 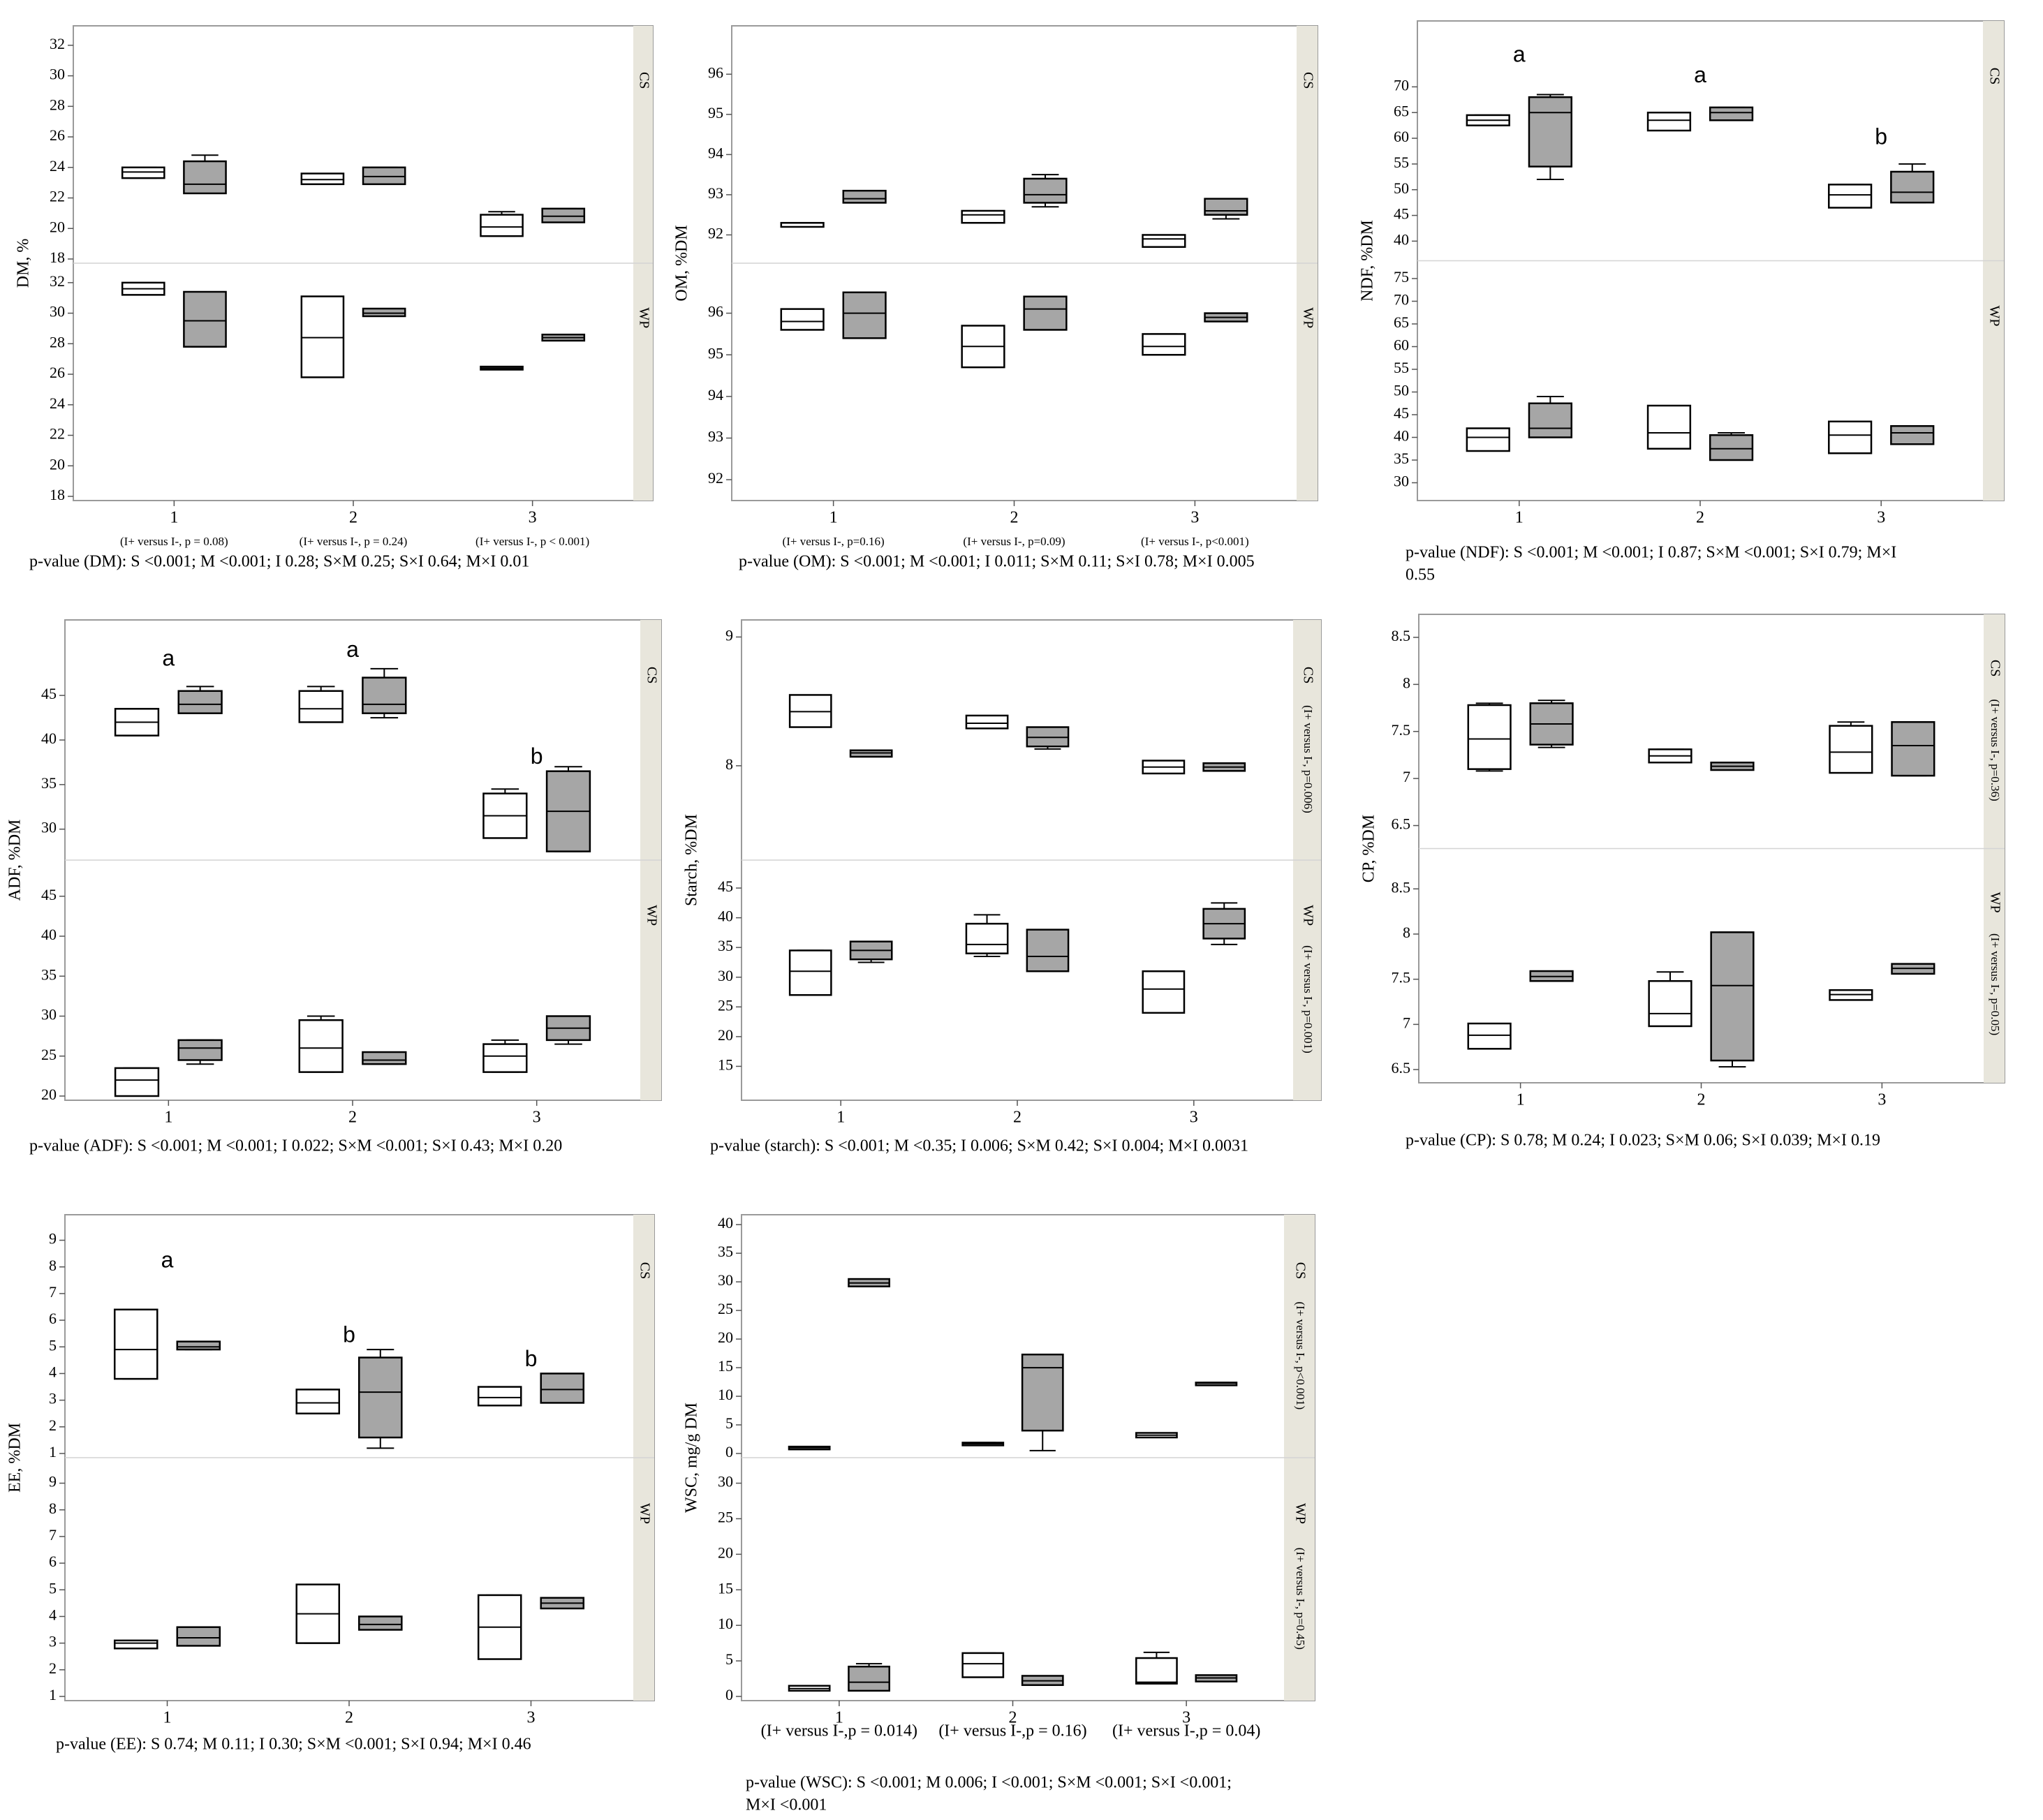 What do you see at coordinates (1013, 144) in the screenshot?
I see `panel-cs: CS 92 93 94 95 96` at bounding box center [1013, 144].